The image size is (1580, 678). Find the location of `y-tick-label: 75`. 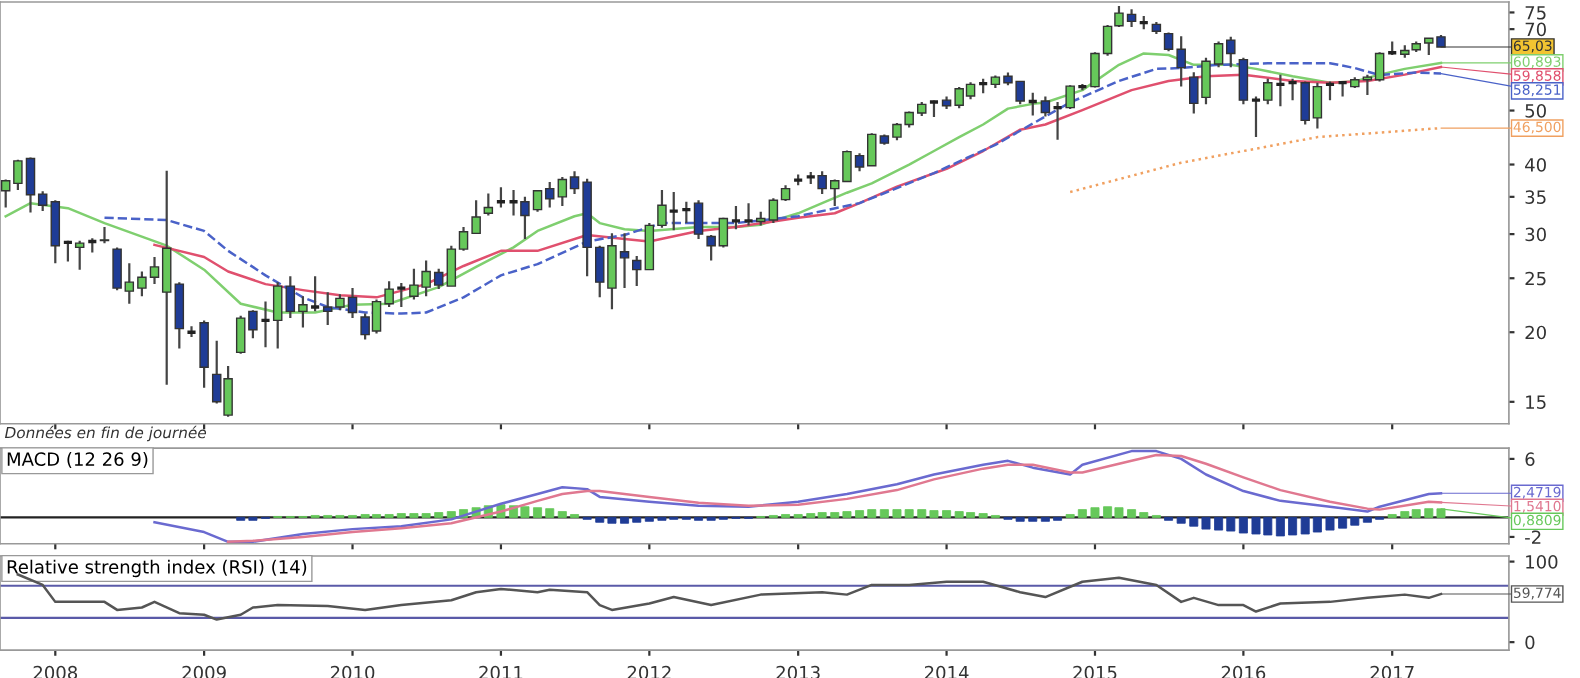

y-tick-label: 75 is located at coordinates (1535, 13).